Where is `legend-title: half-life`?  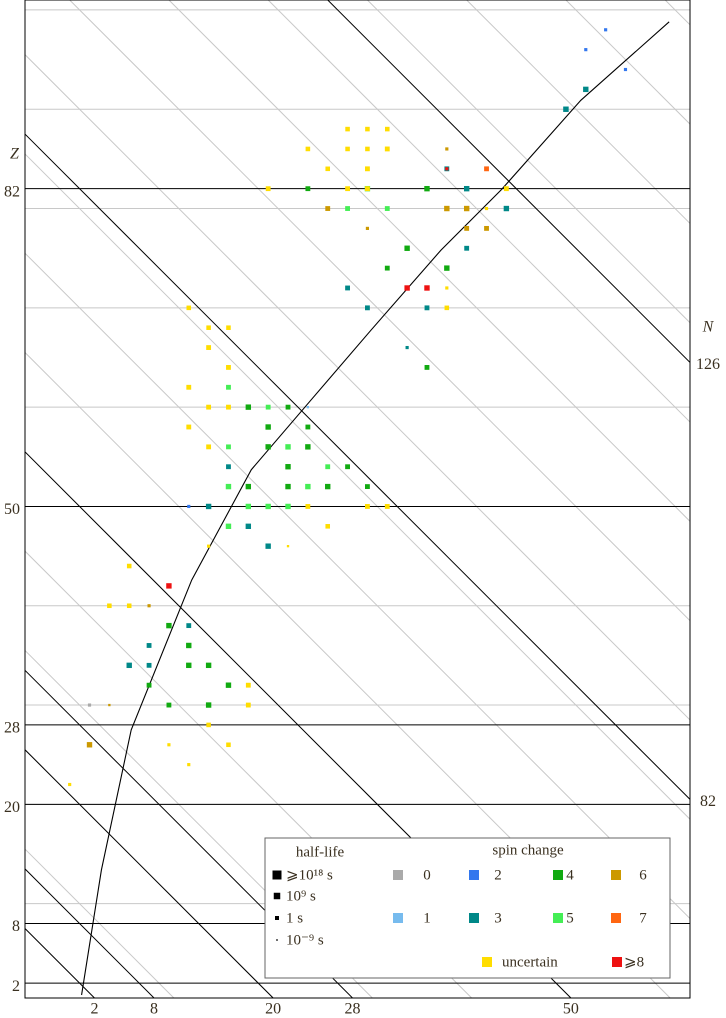 legend-title: half-life is located at coordinates (320, 852).